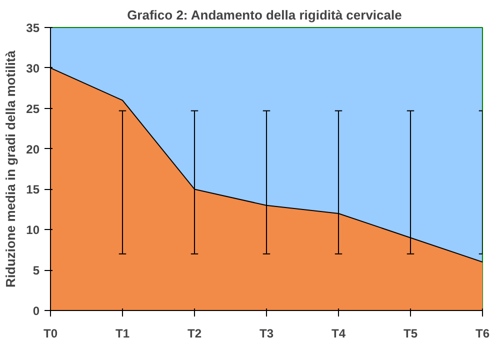 The height and width of the screenshot is (343, 496). Describe the element at coordinates (36, 271) in the screenshot. I see `y-tick-label: 5` at that location.